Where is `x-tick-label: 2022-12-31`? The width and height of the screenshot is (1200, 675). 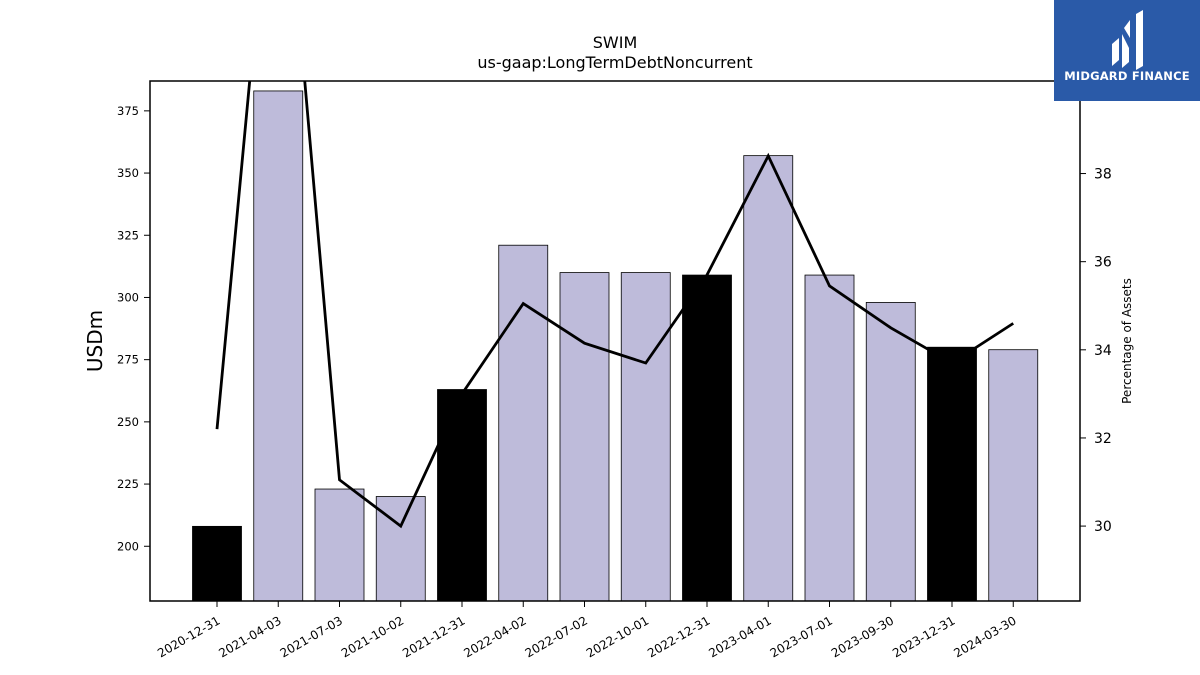
x-tick-label: 2022-12-31 is located at coordinates (678, 636).